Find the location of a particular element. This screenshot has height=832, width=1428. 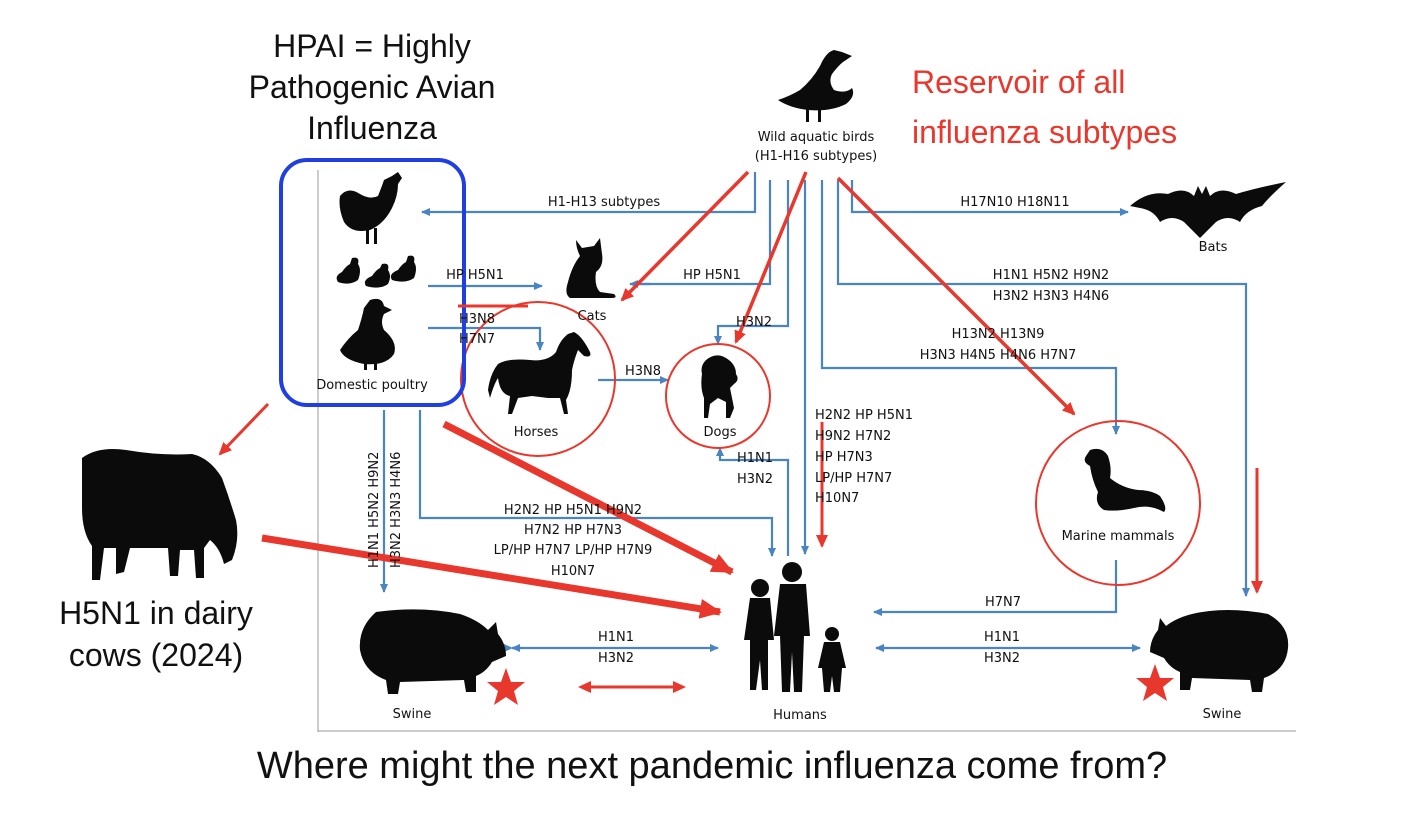

swine-left-label: Swine is located at coordinates (412, 714).